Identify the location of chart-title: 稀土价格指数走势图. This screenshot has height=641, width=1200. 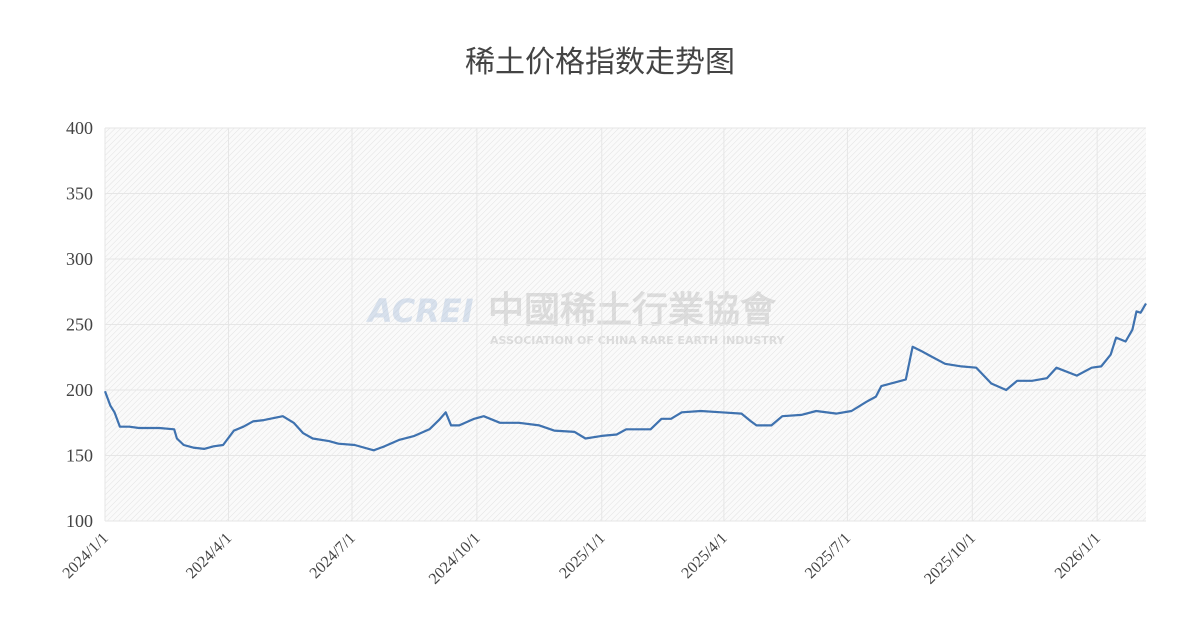
(600, 62).